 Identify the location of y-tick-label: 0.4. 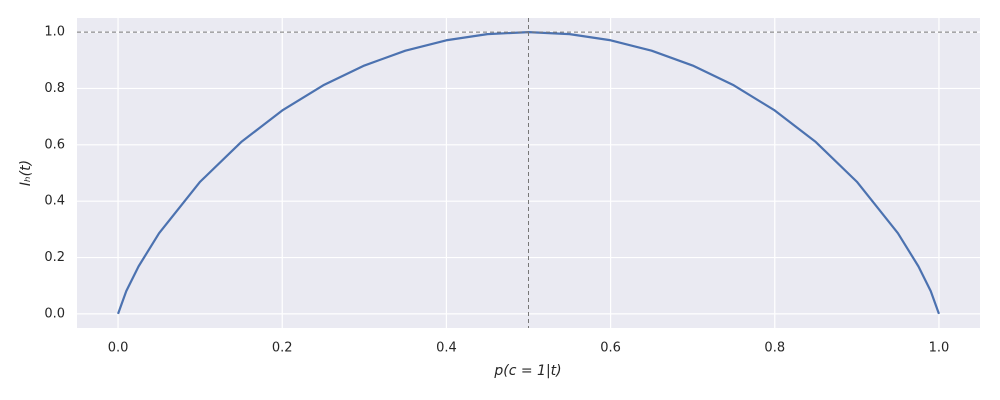
(54, 201).